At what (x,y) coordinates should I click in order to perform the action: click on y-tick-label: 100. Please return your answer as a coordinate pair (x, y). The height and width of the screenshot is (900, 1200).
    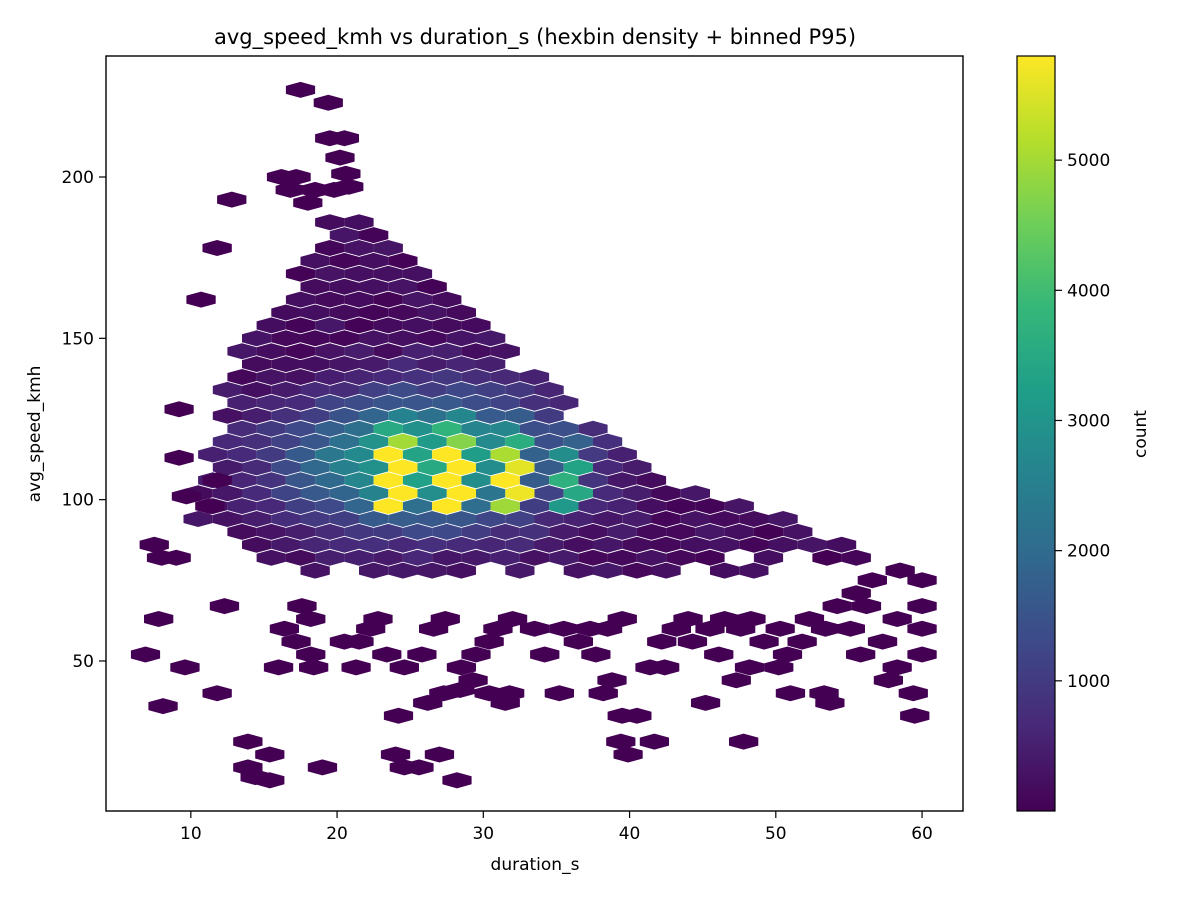
    Looking at the image, I should click on (78, 501).